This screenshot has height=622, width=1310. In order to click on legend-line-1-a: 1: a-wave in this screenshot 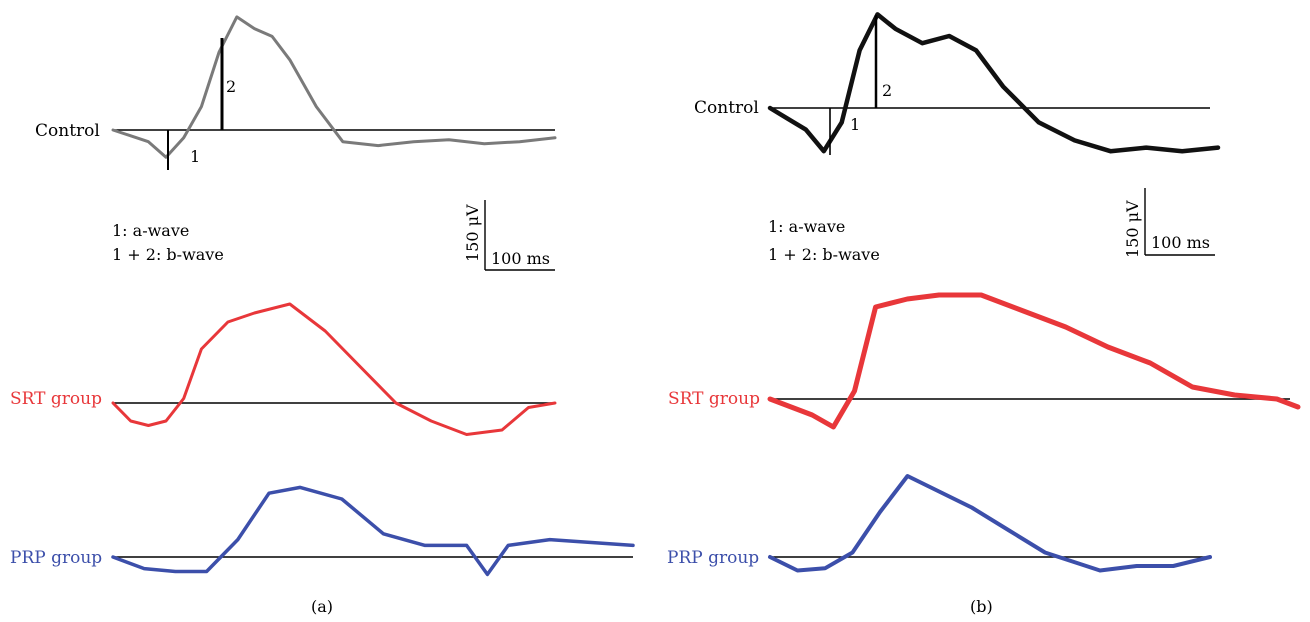, I will do `click(150, 230)`.